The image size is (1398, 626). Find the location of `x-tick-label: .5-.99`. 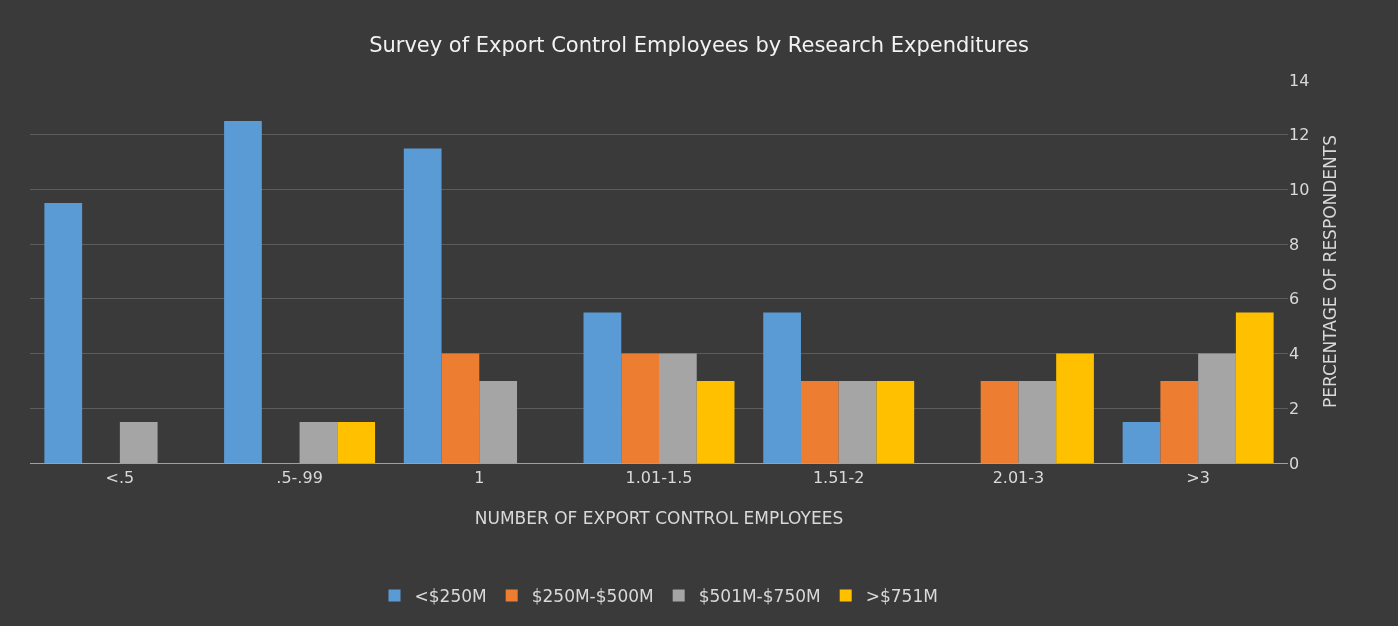

x-tick-label: .5-.99 is located at coordinates (299, 478).